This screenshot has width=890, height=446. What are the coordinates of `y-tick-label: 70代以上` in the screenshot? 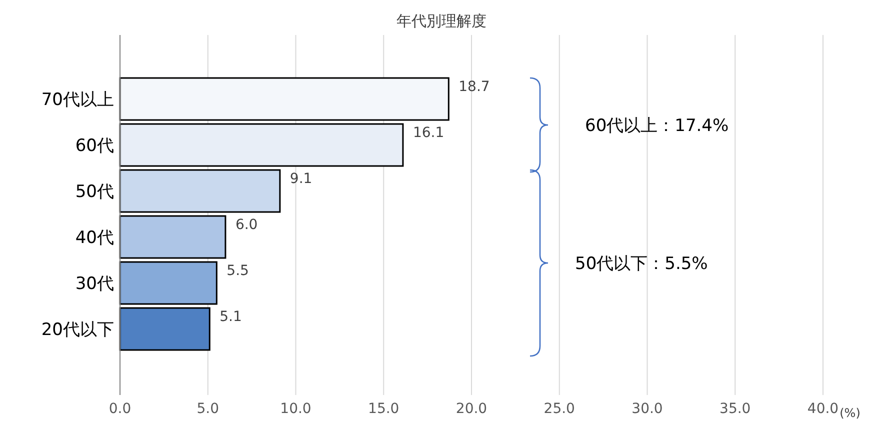 It's located at (77, 100).